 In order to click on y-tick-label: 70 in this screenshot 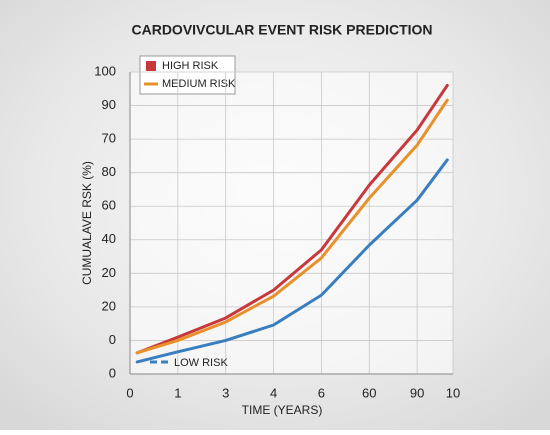, I will do `click(109, 138)`.